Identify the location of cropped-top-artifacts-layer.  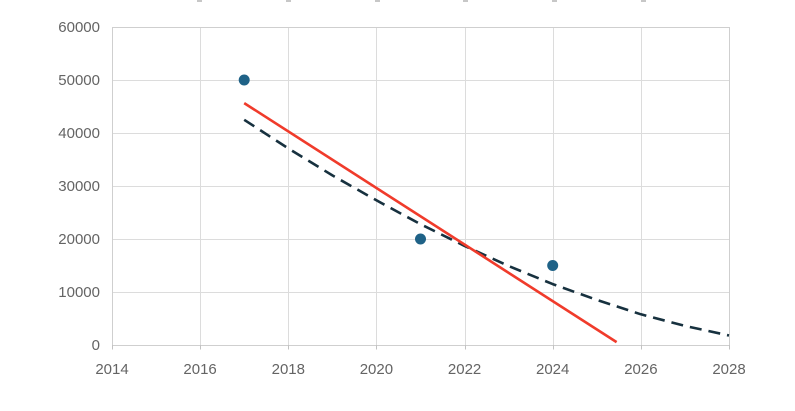
(421, 1).